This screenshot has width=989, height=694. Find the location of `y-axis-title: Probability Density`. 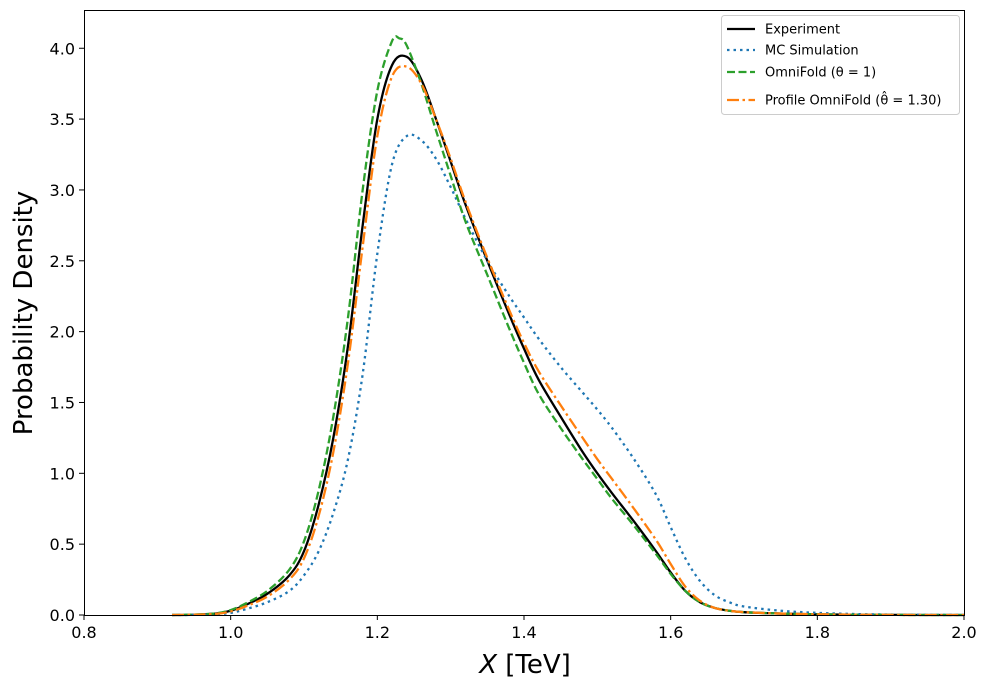

y-axis-title: Probability Density is located at coordinates (24, 313).